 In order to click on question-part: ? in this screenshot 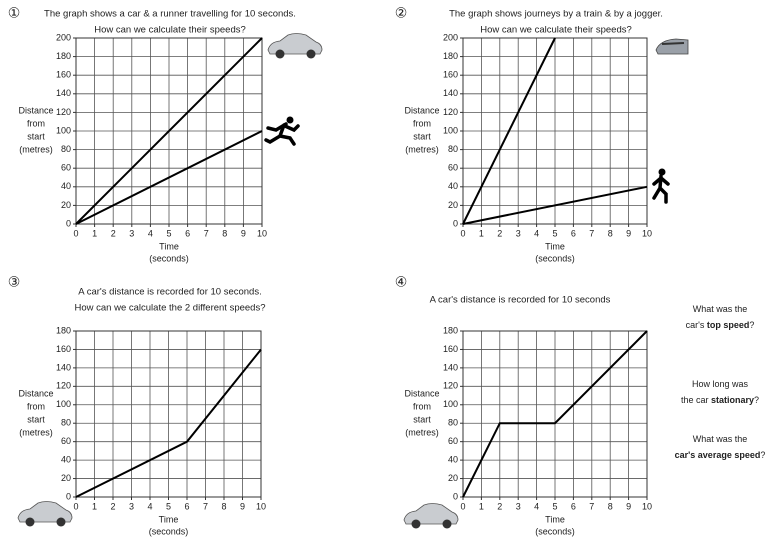, I will do `click(762, 455)`.